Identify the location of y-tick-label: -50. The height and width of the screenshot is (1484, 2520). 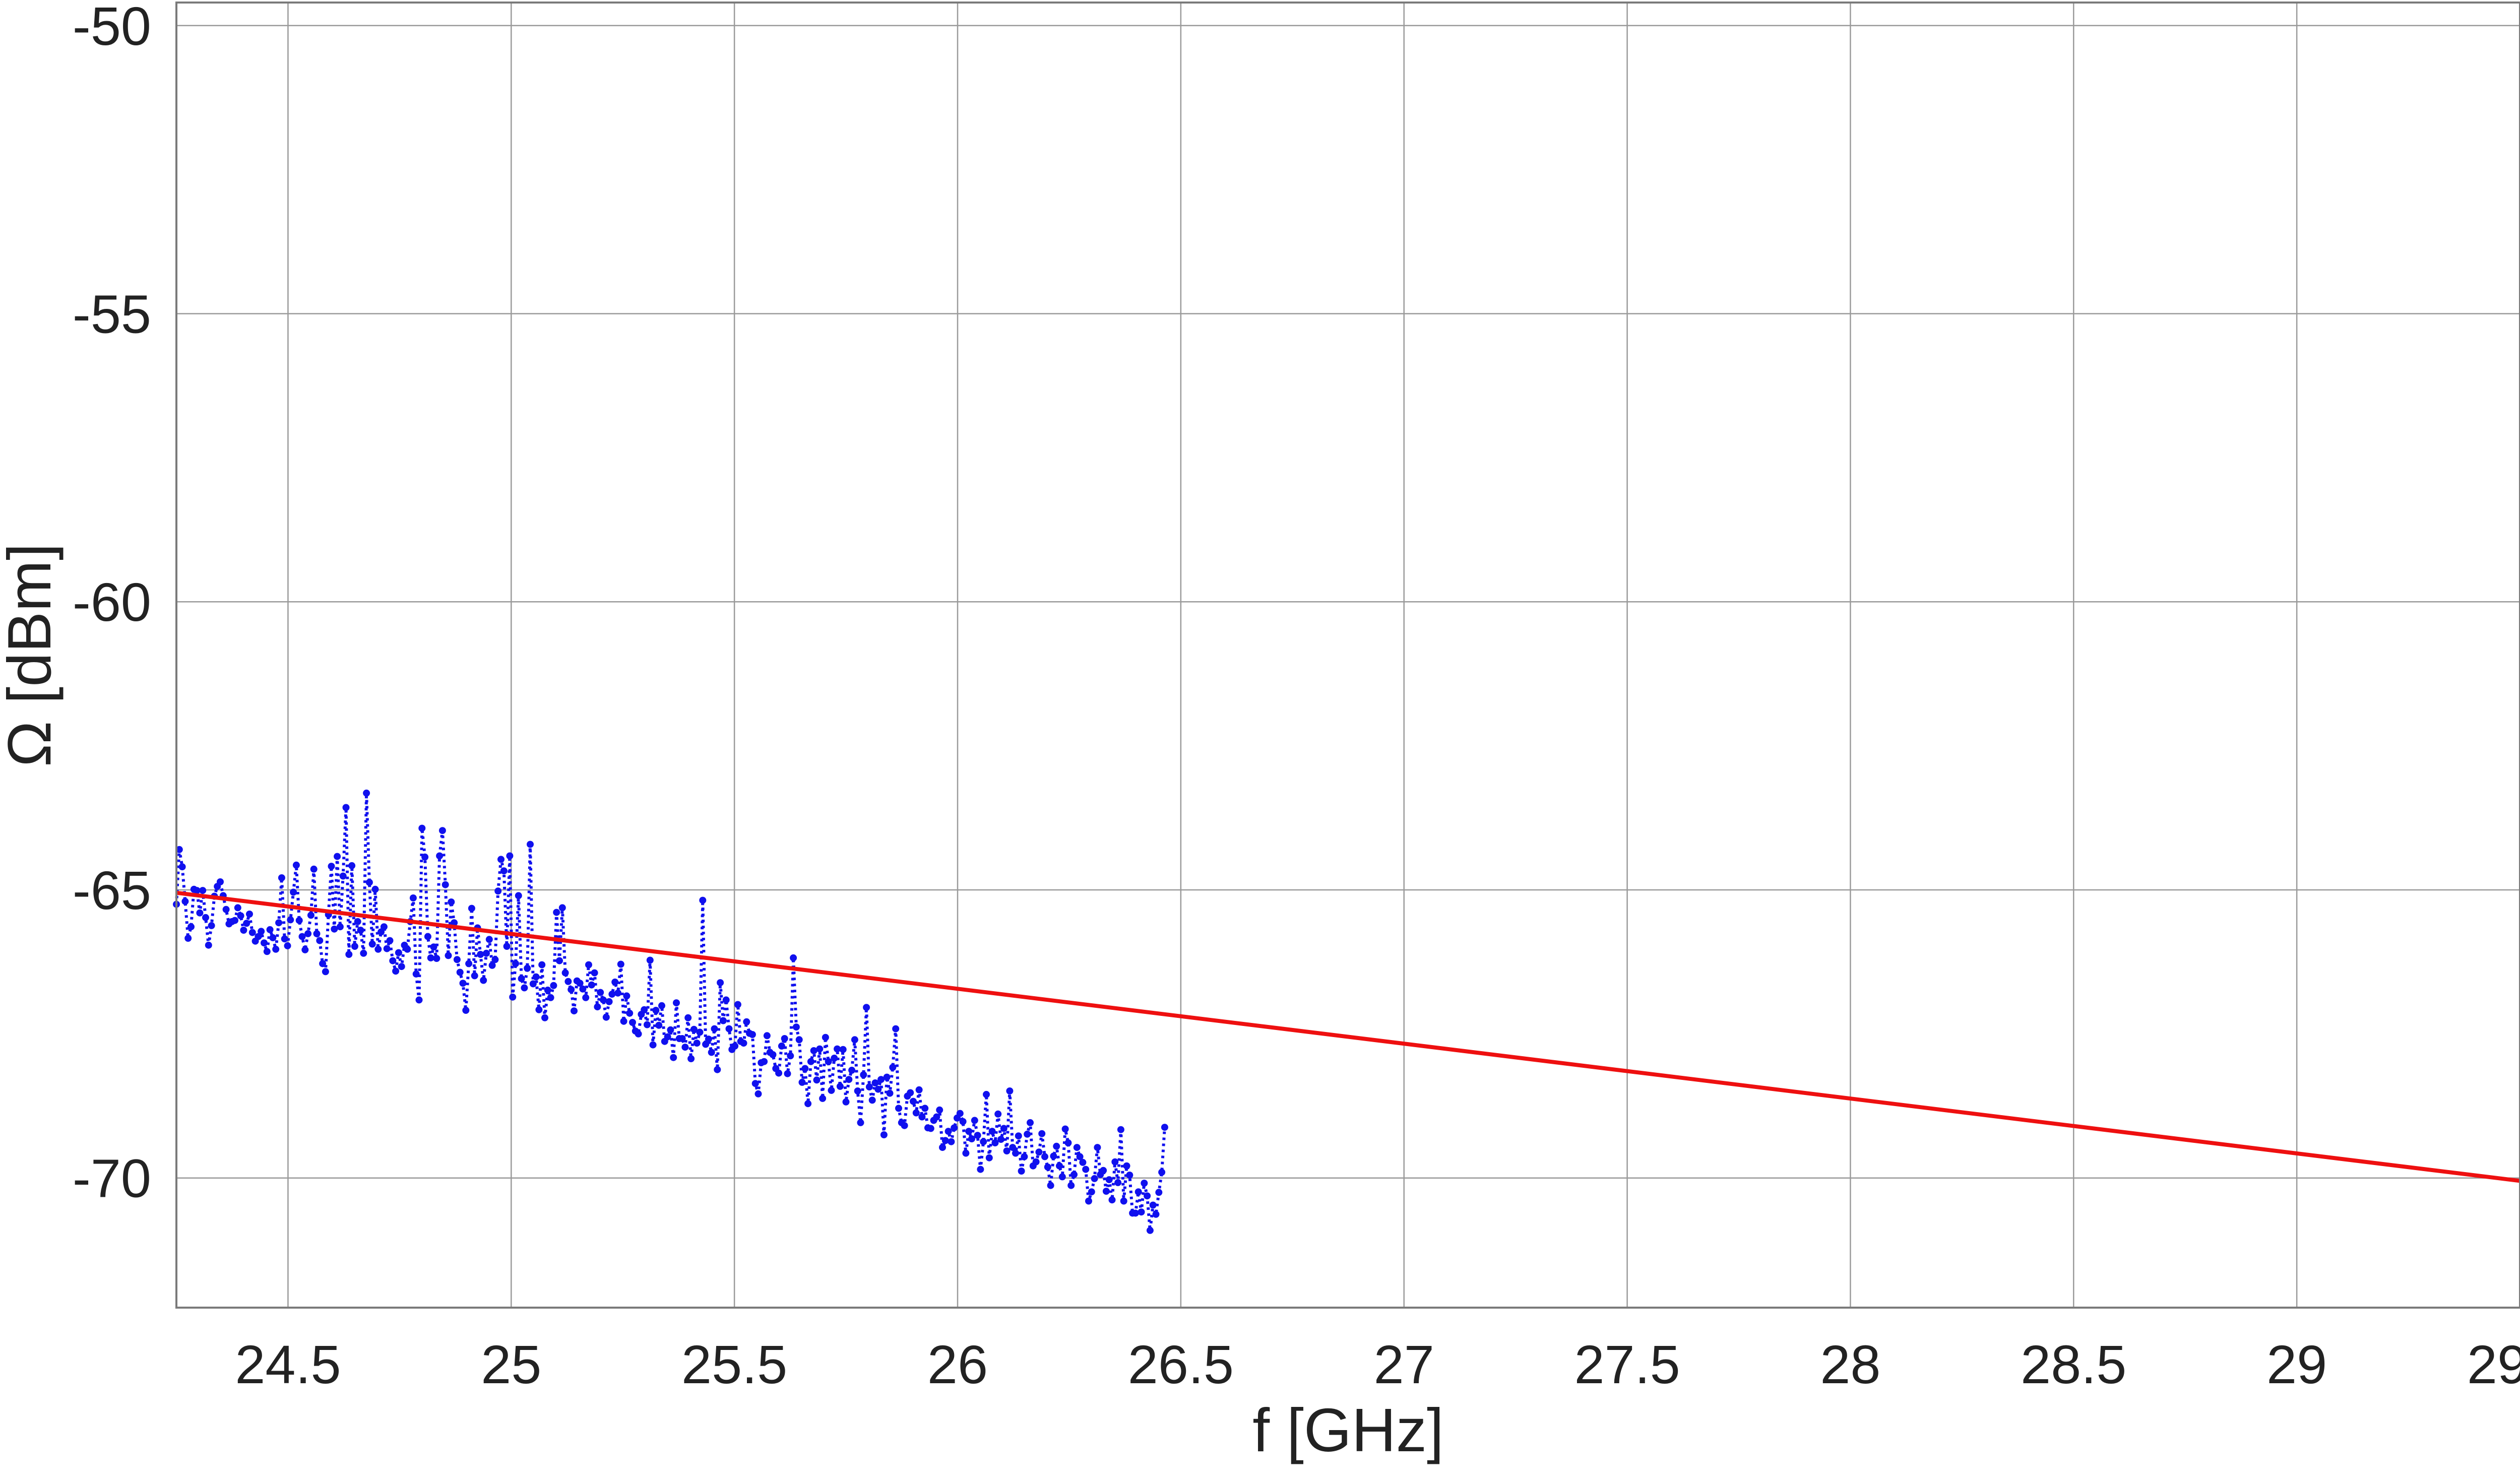
(112, 28).